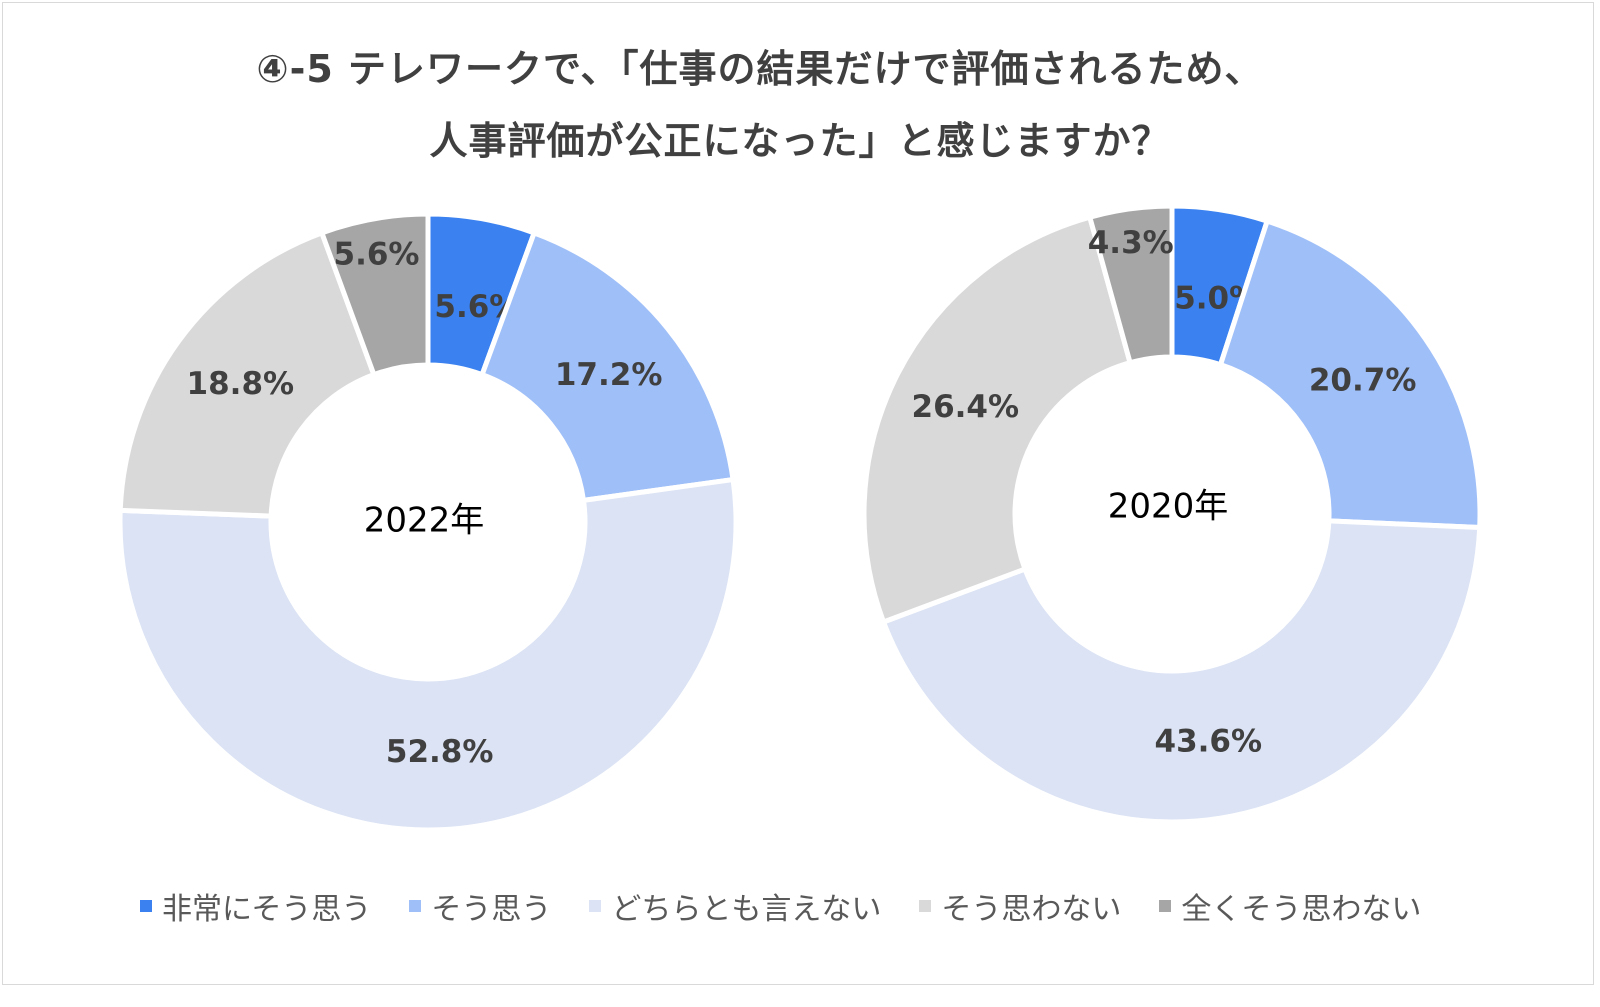 This screenshot has height=1007, width=1600. I want to click on legend-item-agree: そう思う, so click(480, 906).